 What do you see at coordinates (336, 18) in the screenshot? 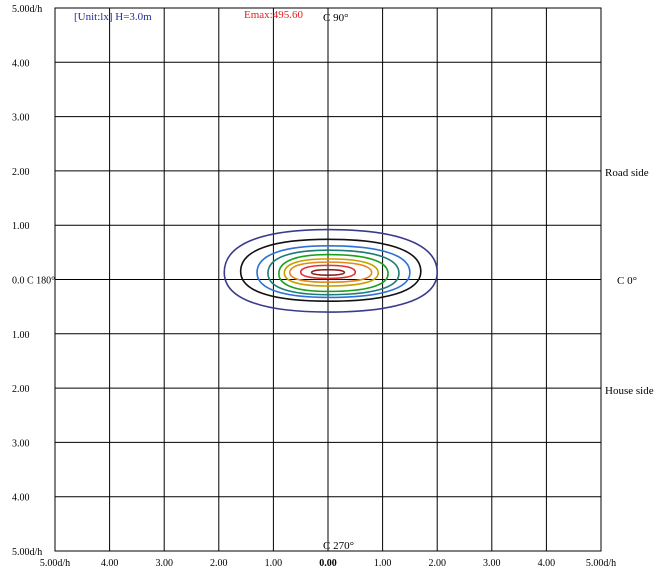
I see `annotation-c90: C 90°` at bounding box center [336, 18].